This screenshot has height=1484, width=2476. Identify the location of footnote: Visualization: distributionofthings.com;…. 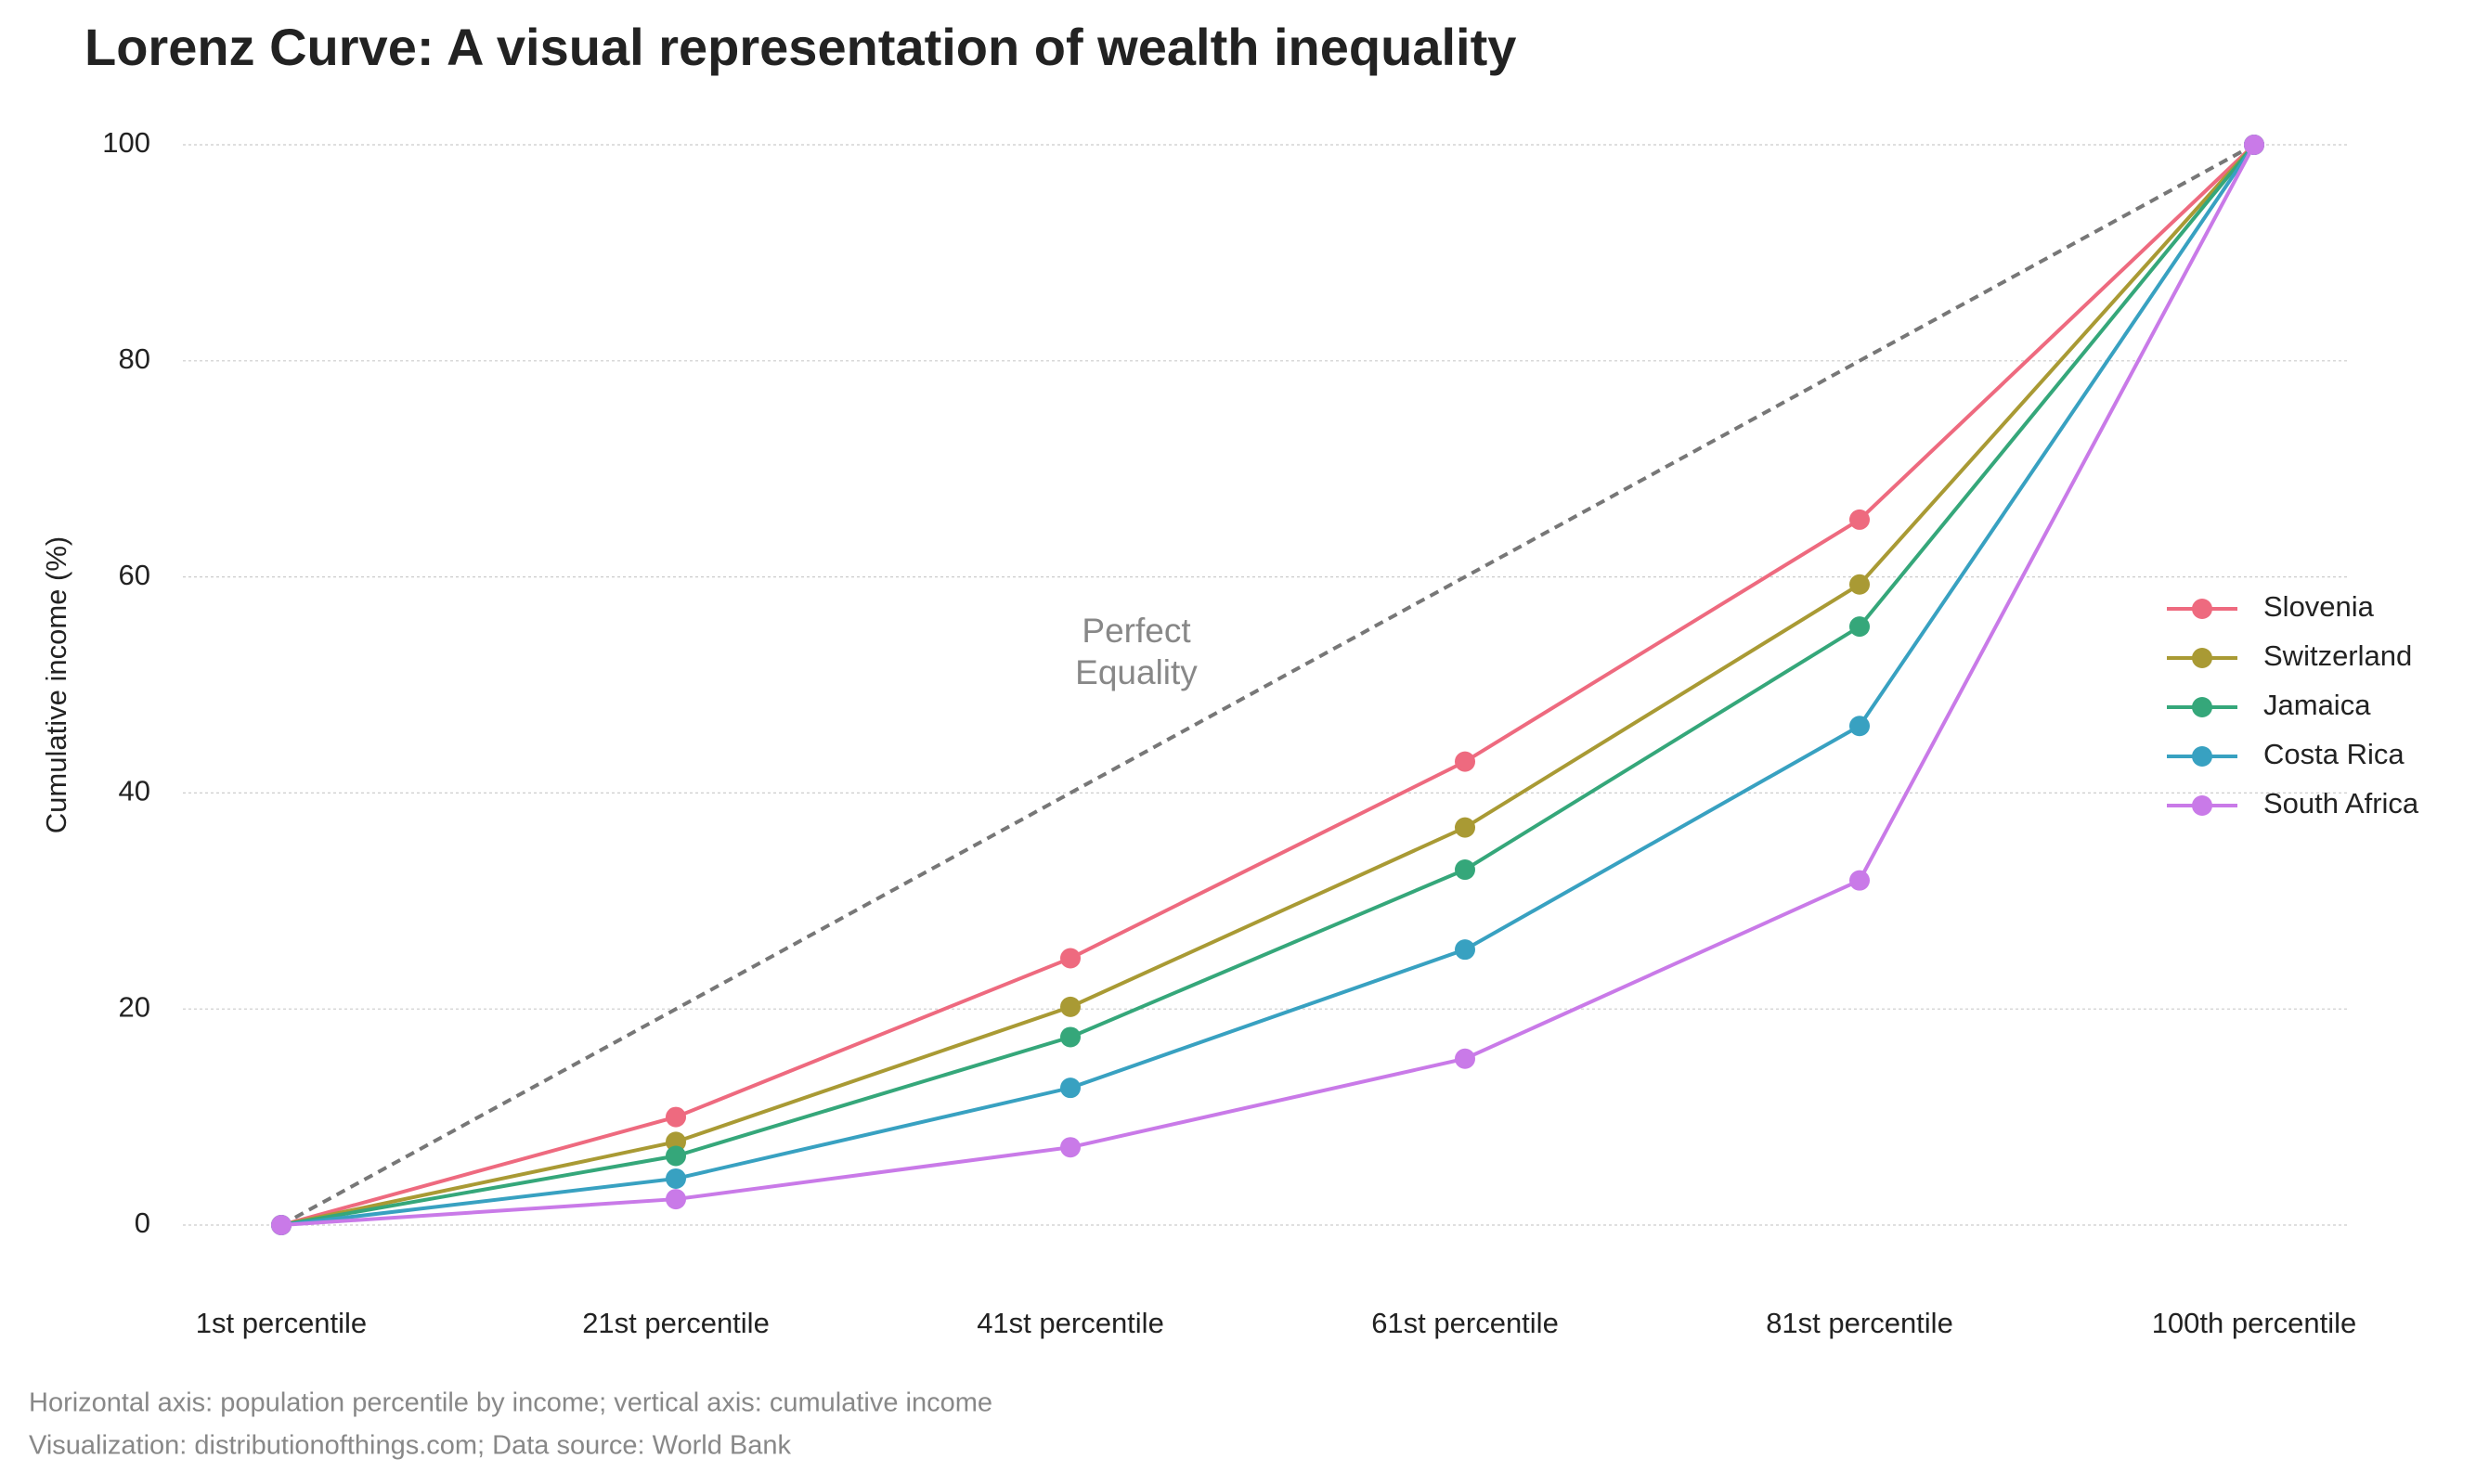
(410, 1446).